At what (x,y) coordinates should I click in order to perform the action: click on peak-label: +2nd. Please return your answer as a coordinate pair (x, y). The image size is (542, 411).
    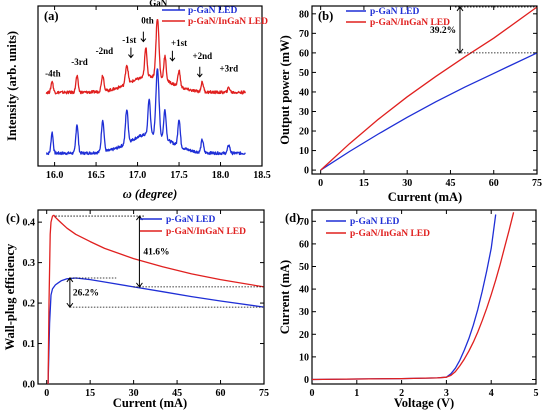
    Looking at the image, I should click on (202, 56).